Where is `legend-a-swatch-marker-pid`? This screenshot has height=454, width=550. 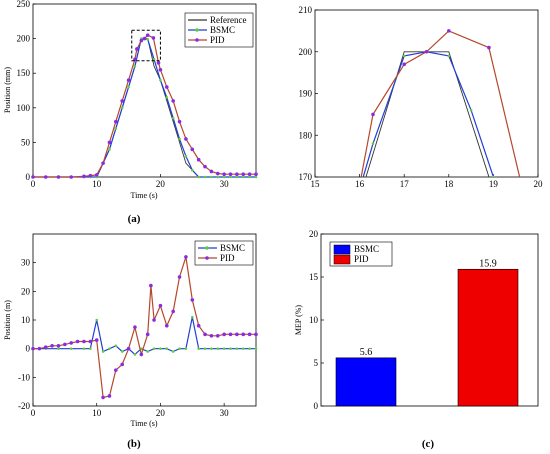
legend-a-swatch-marker-pid is located at coordinates (197, 40).